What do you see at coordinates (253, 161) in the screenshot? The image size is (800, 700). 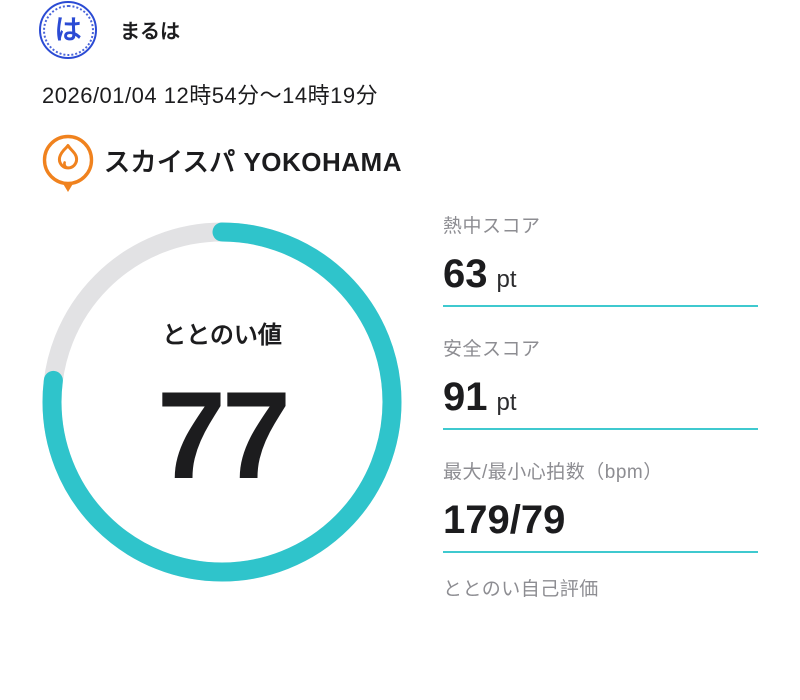 I see `facility-name: スカイスパ YOKOHAMA` at bounding box center [253, 161].